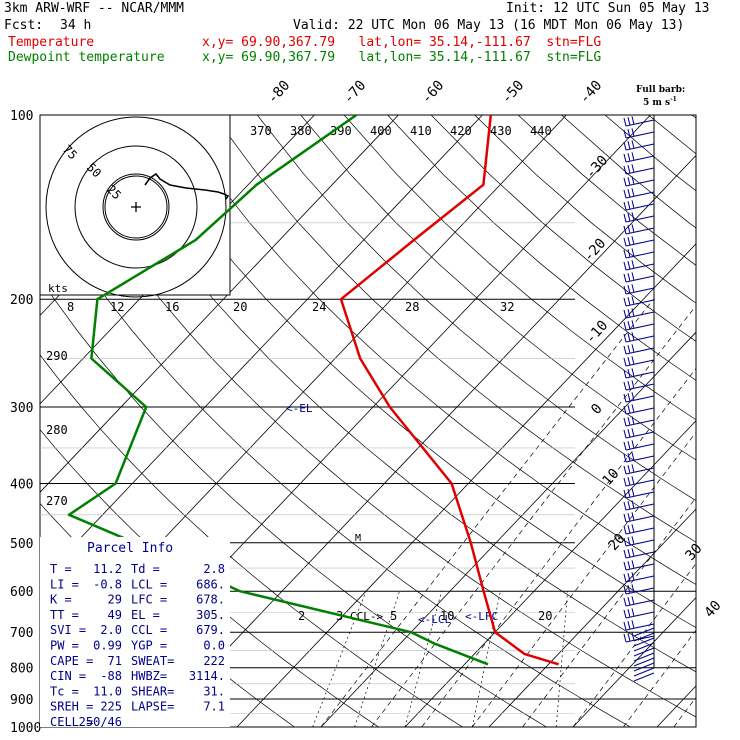 The image size is (740, 740). I want to click on parcel-value: 11.0, so click(107, 691).